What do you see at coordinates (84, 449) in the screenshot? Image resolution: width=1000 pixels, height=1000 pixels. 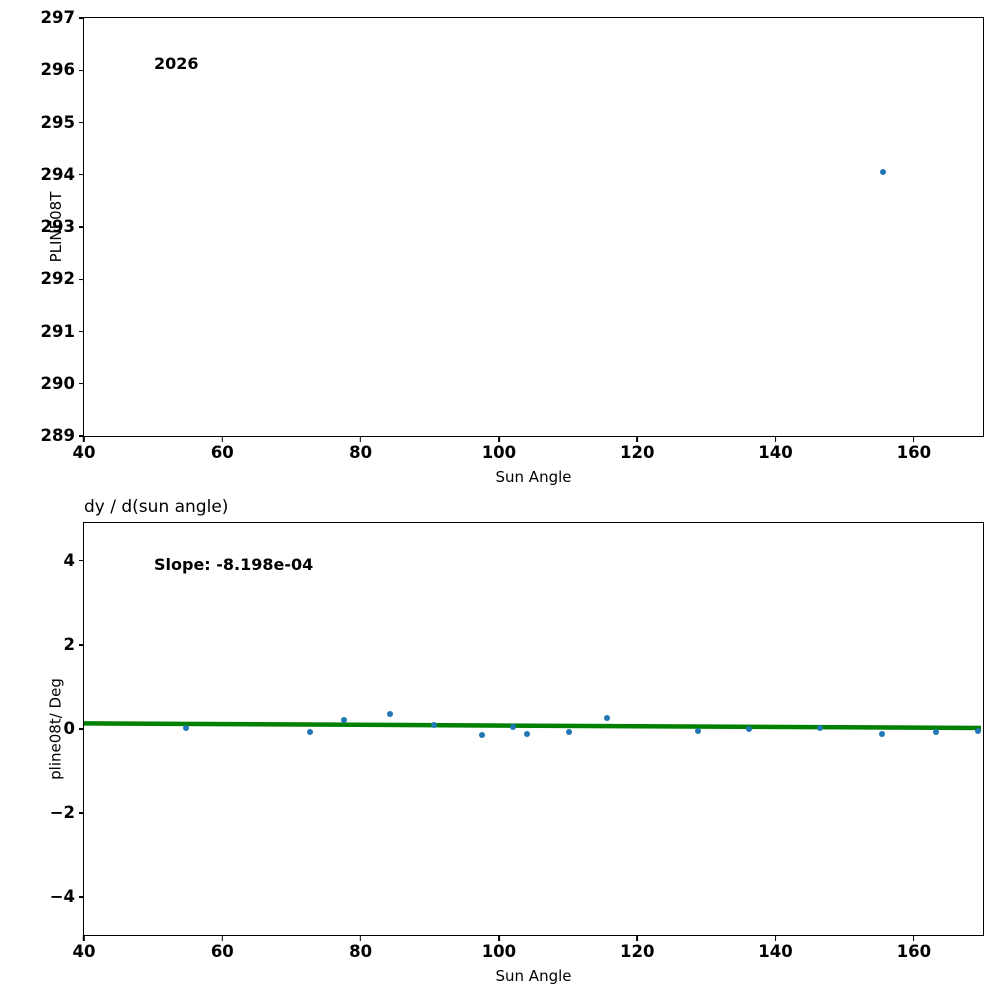 I see `x-tick-top: 40` at bounding box center [84, 449].